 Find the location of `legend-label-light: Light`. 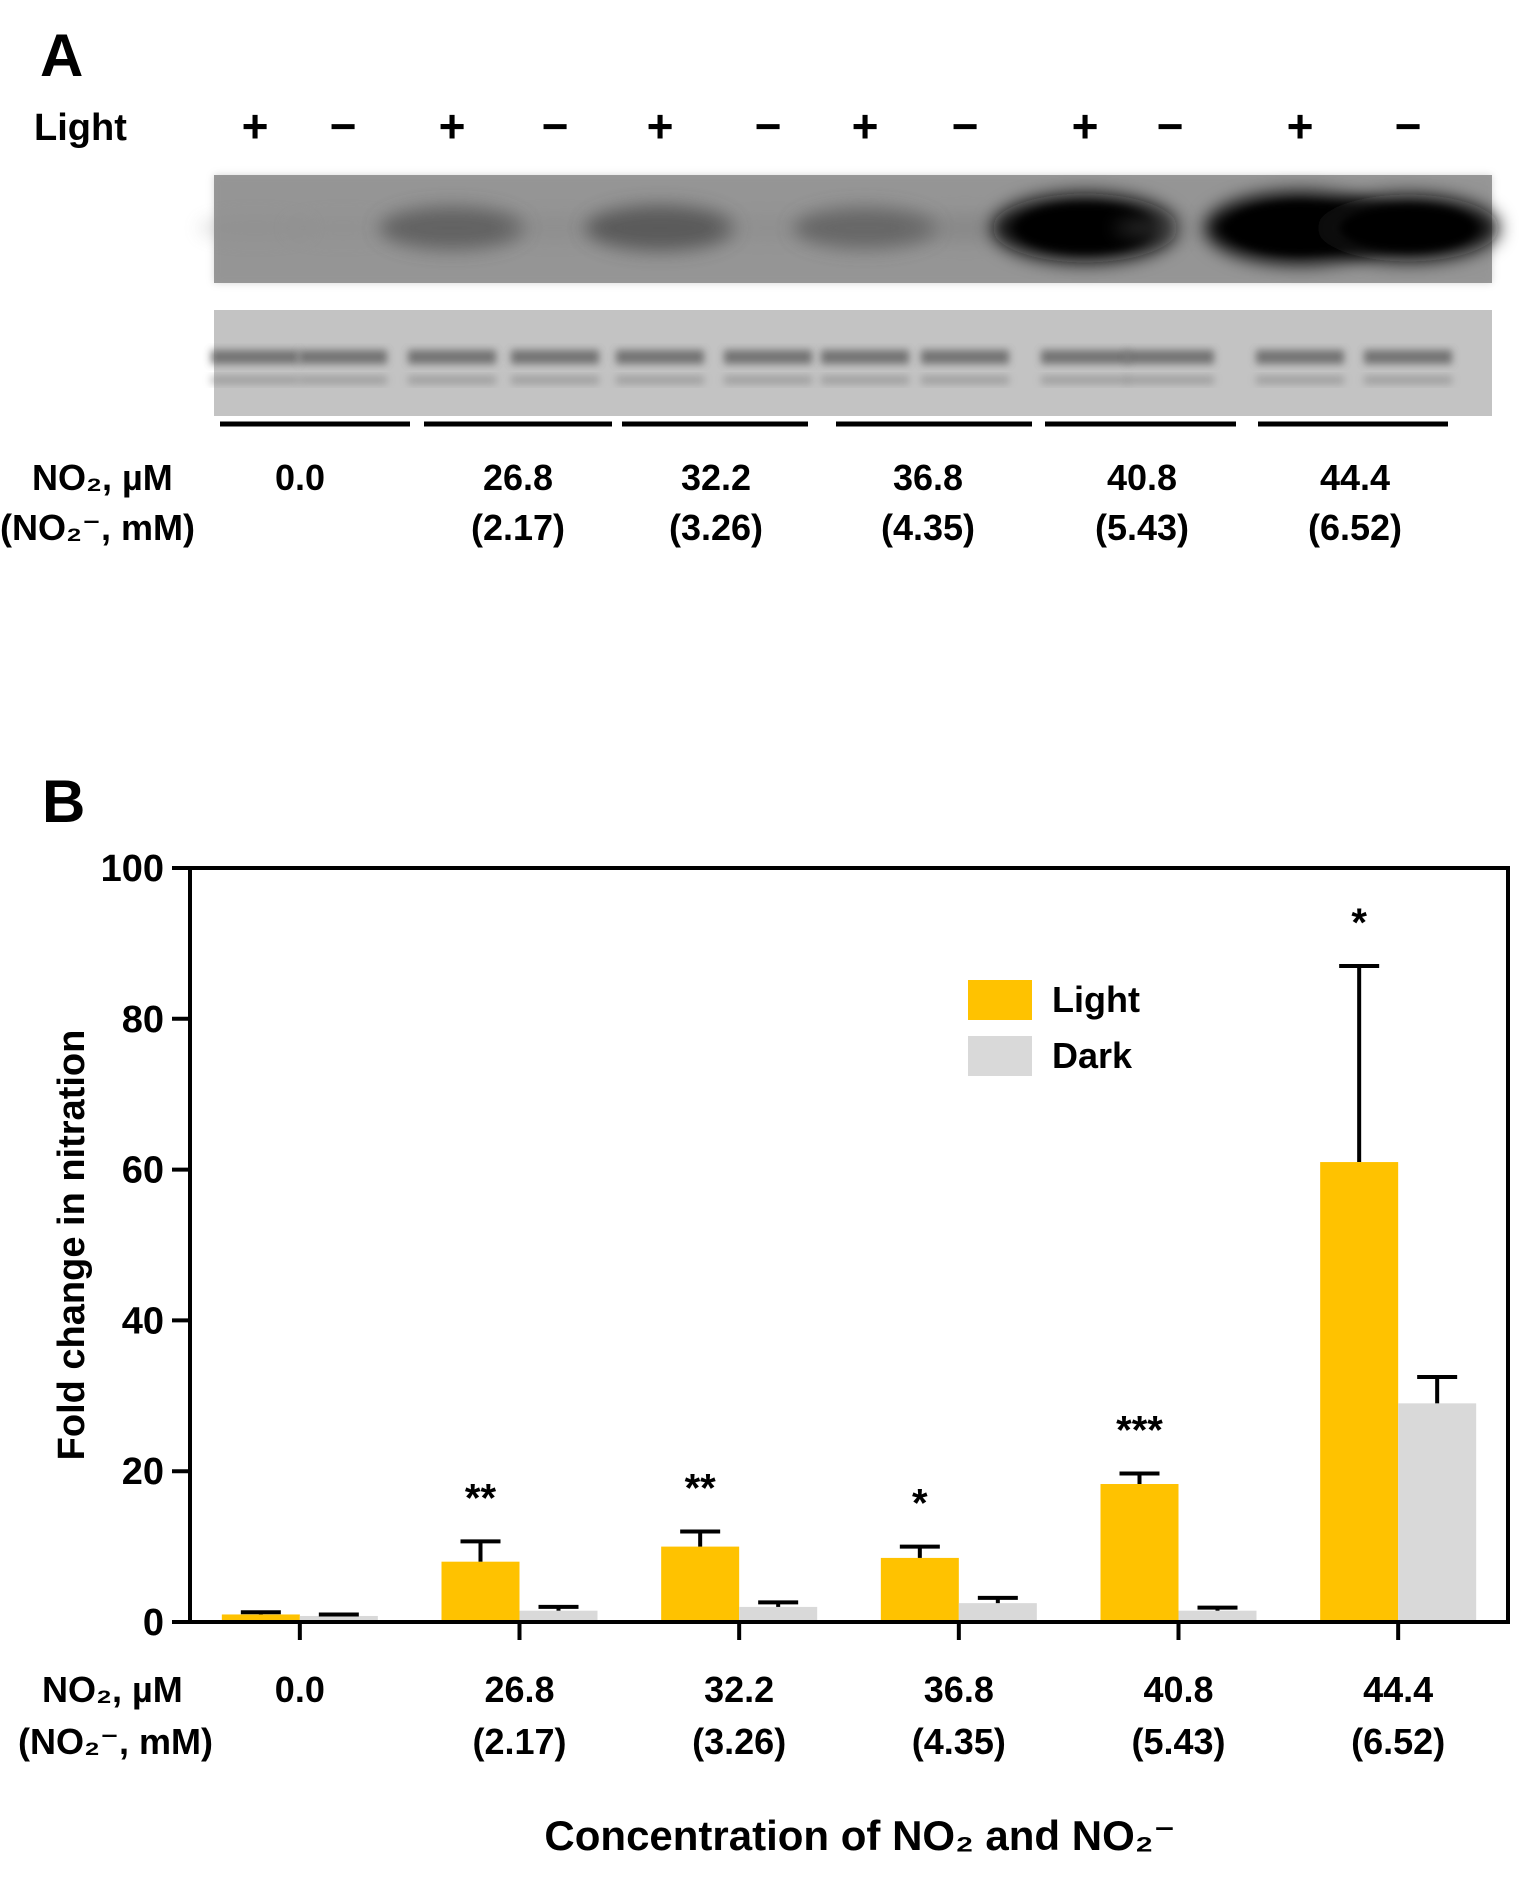

legend-label-light: Light is located at coordinates (1096, 999).